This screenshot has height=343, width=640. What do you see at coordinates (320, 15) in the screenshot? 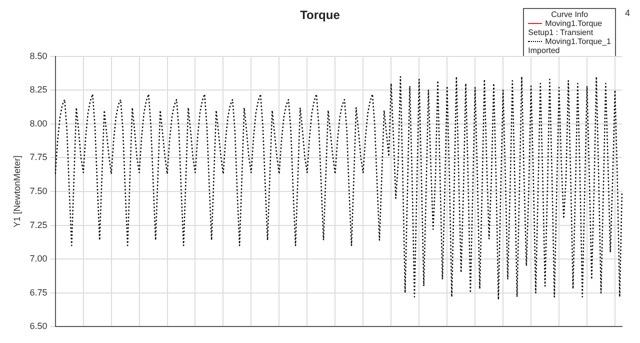
I see `chart-title: Torque` at bounding box center [320, 15].